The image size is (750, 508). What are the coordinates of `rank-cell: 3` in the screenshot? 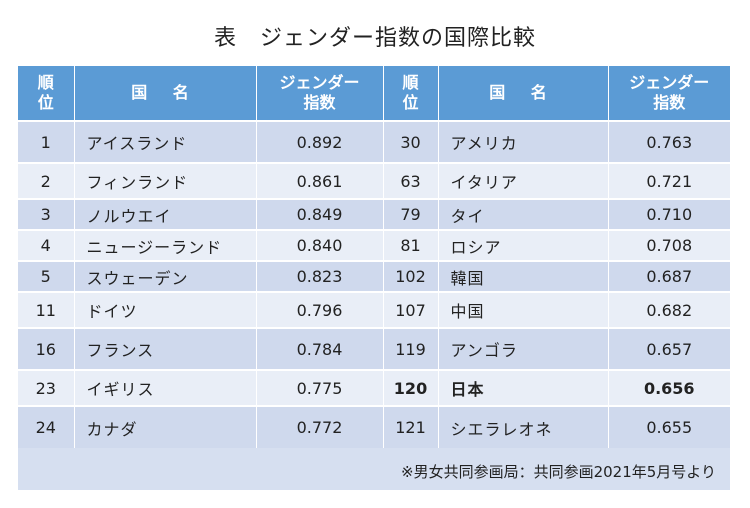 It's located at (46, 214).